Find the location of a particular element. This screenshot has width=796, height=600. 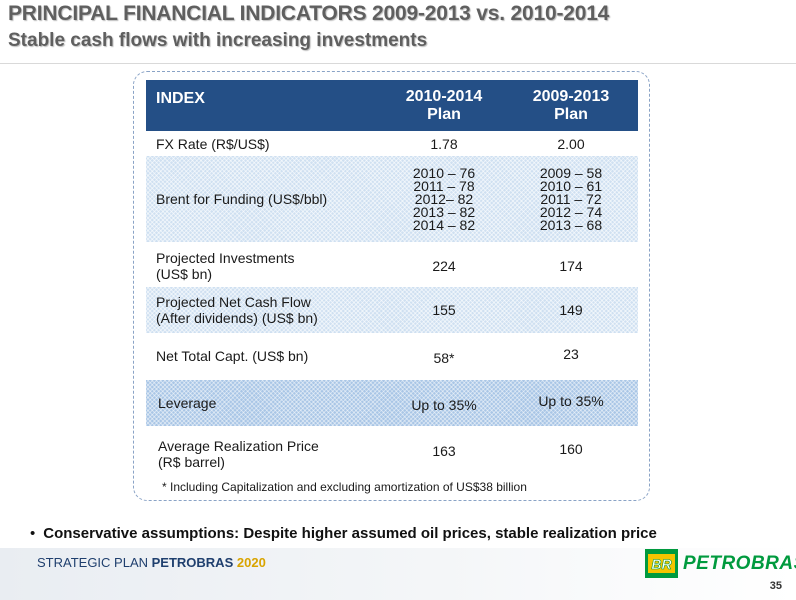

value-line: 2010 – 76 is located at coordinates (444, 172).